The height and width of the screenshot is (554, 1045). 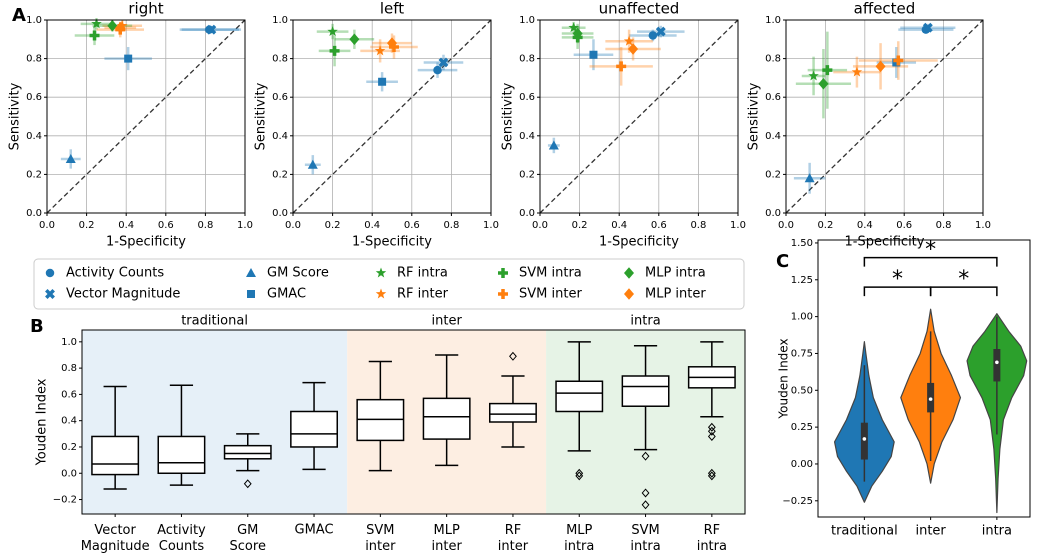 I want to click on diagonal, so click(x=884, y=116).